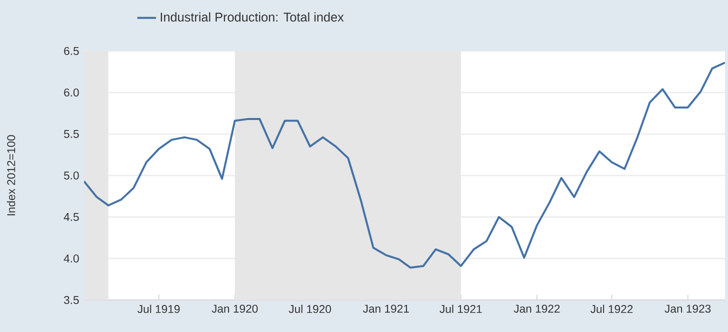  What do you see at coordinates (71, 92) in the screenshot?
I see `y-tick-label: 6.0` at bounding box center [71, 92].